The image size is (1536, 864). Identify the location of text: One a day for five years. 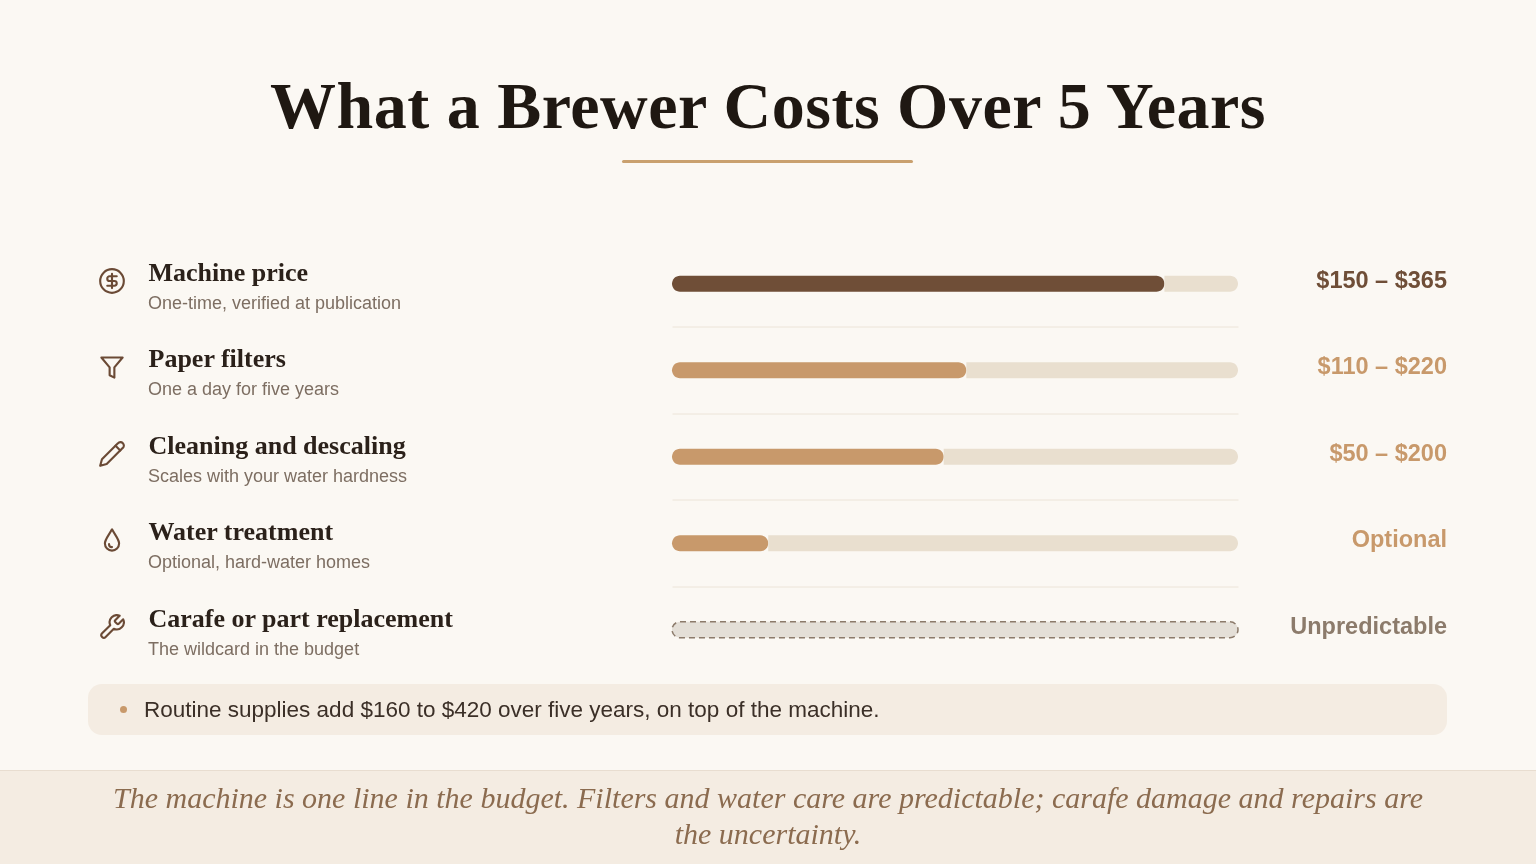
(244, 389).